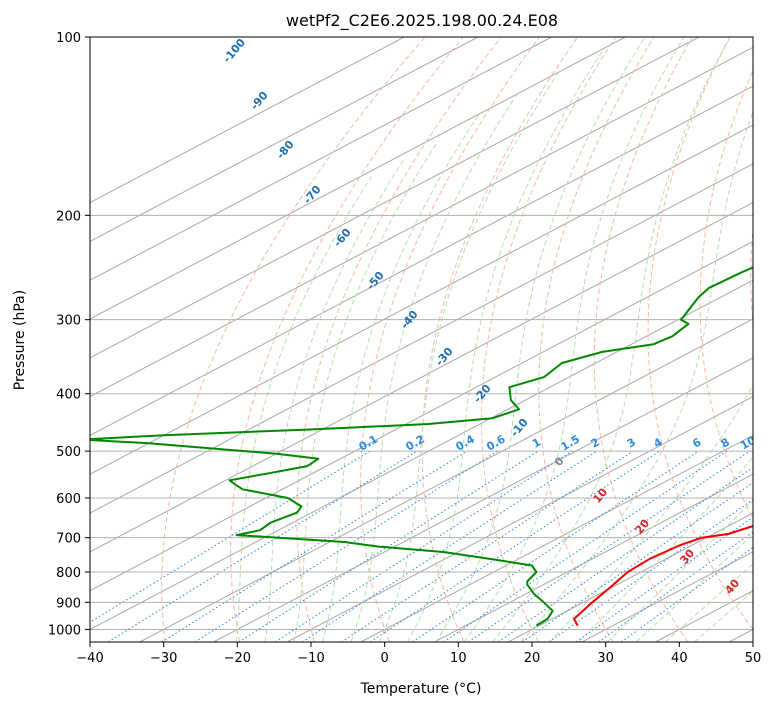 The image size is (775, 708). Describe the element at coordinates (422, 21) in the screenshot. I see `chart-title: wetPf2_C2E6.2025.198.00.24.E08` at that location.